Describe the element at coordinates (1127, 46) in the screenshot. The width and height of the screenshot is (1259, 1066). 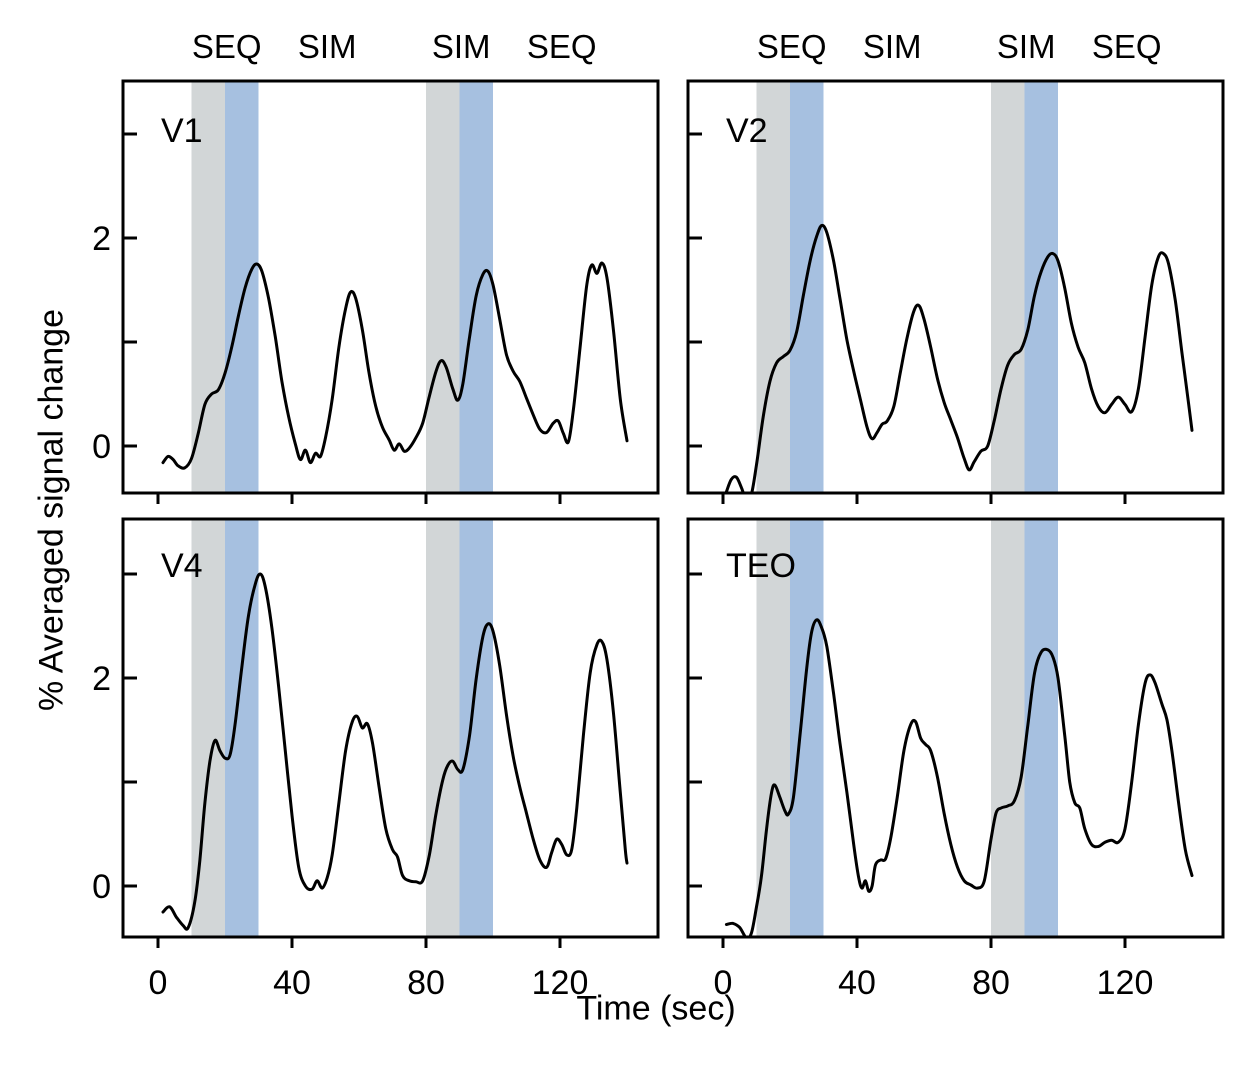
I see `condition-label-seq-7: SEQ` at that location.